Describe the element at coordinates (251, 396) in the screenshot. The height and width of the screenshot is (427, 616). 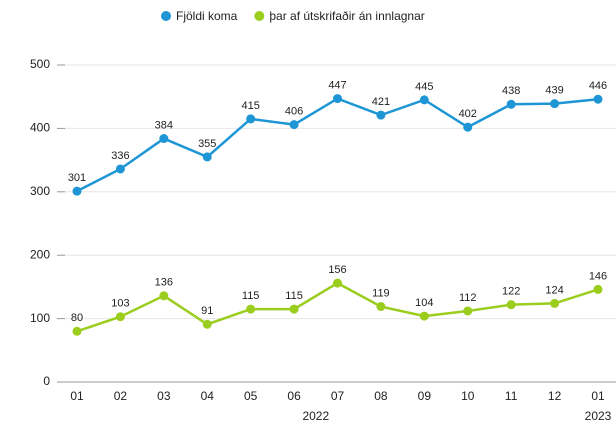
I see `x-tick-label: 05` at that location.